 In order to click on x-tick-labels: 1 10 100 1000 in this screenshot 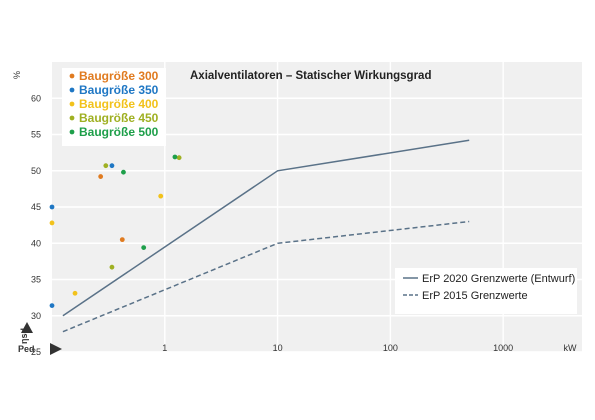, I will do `click(337, 348)`.